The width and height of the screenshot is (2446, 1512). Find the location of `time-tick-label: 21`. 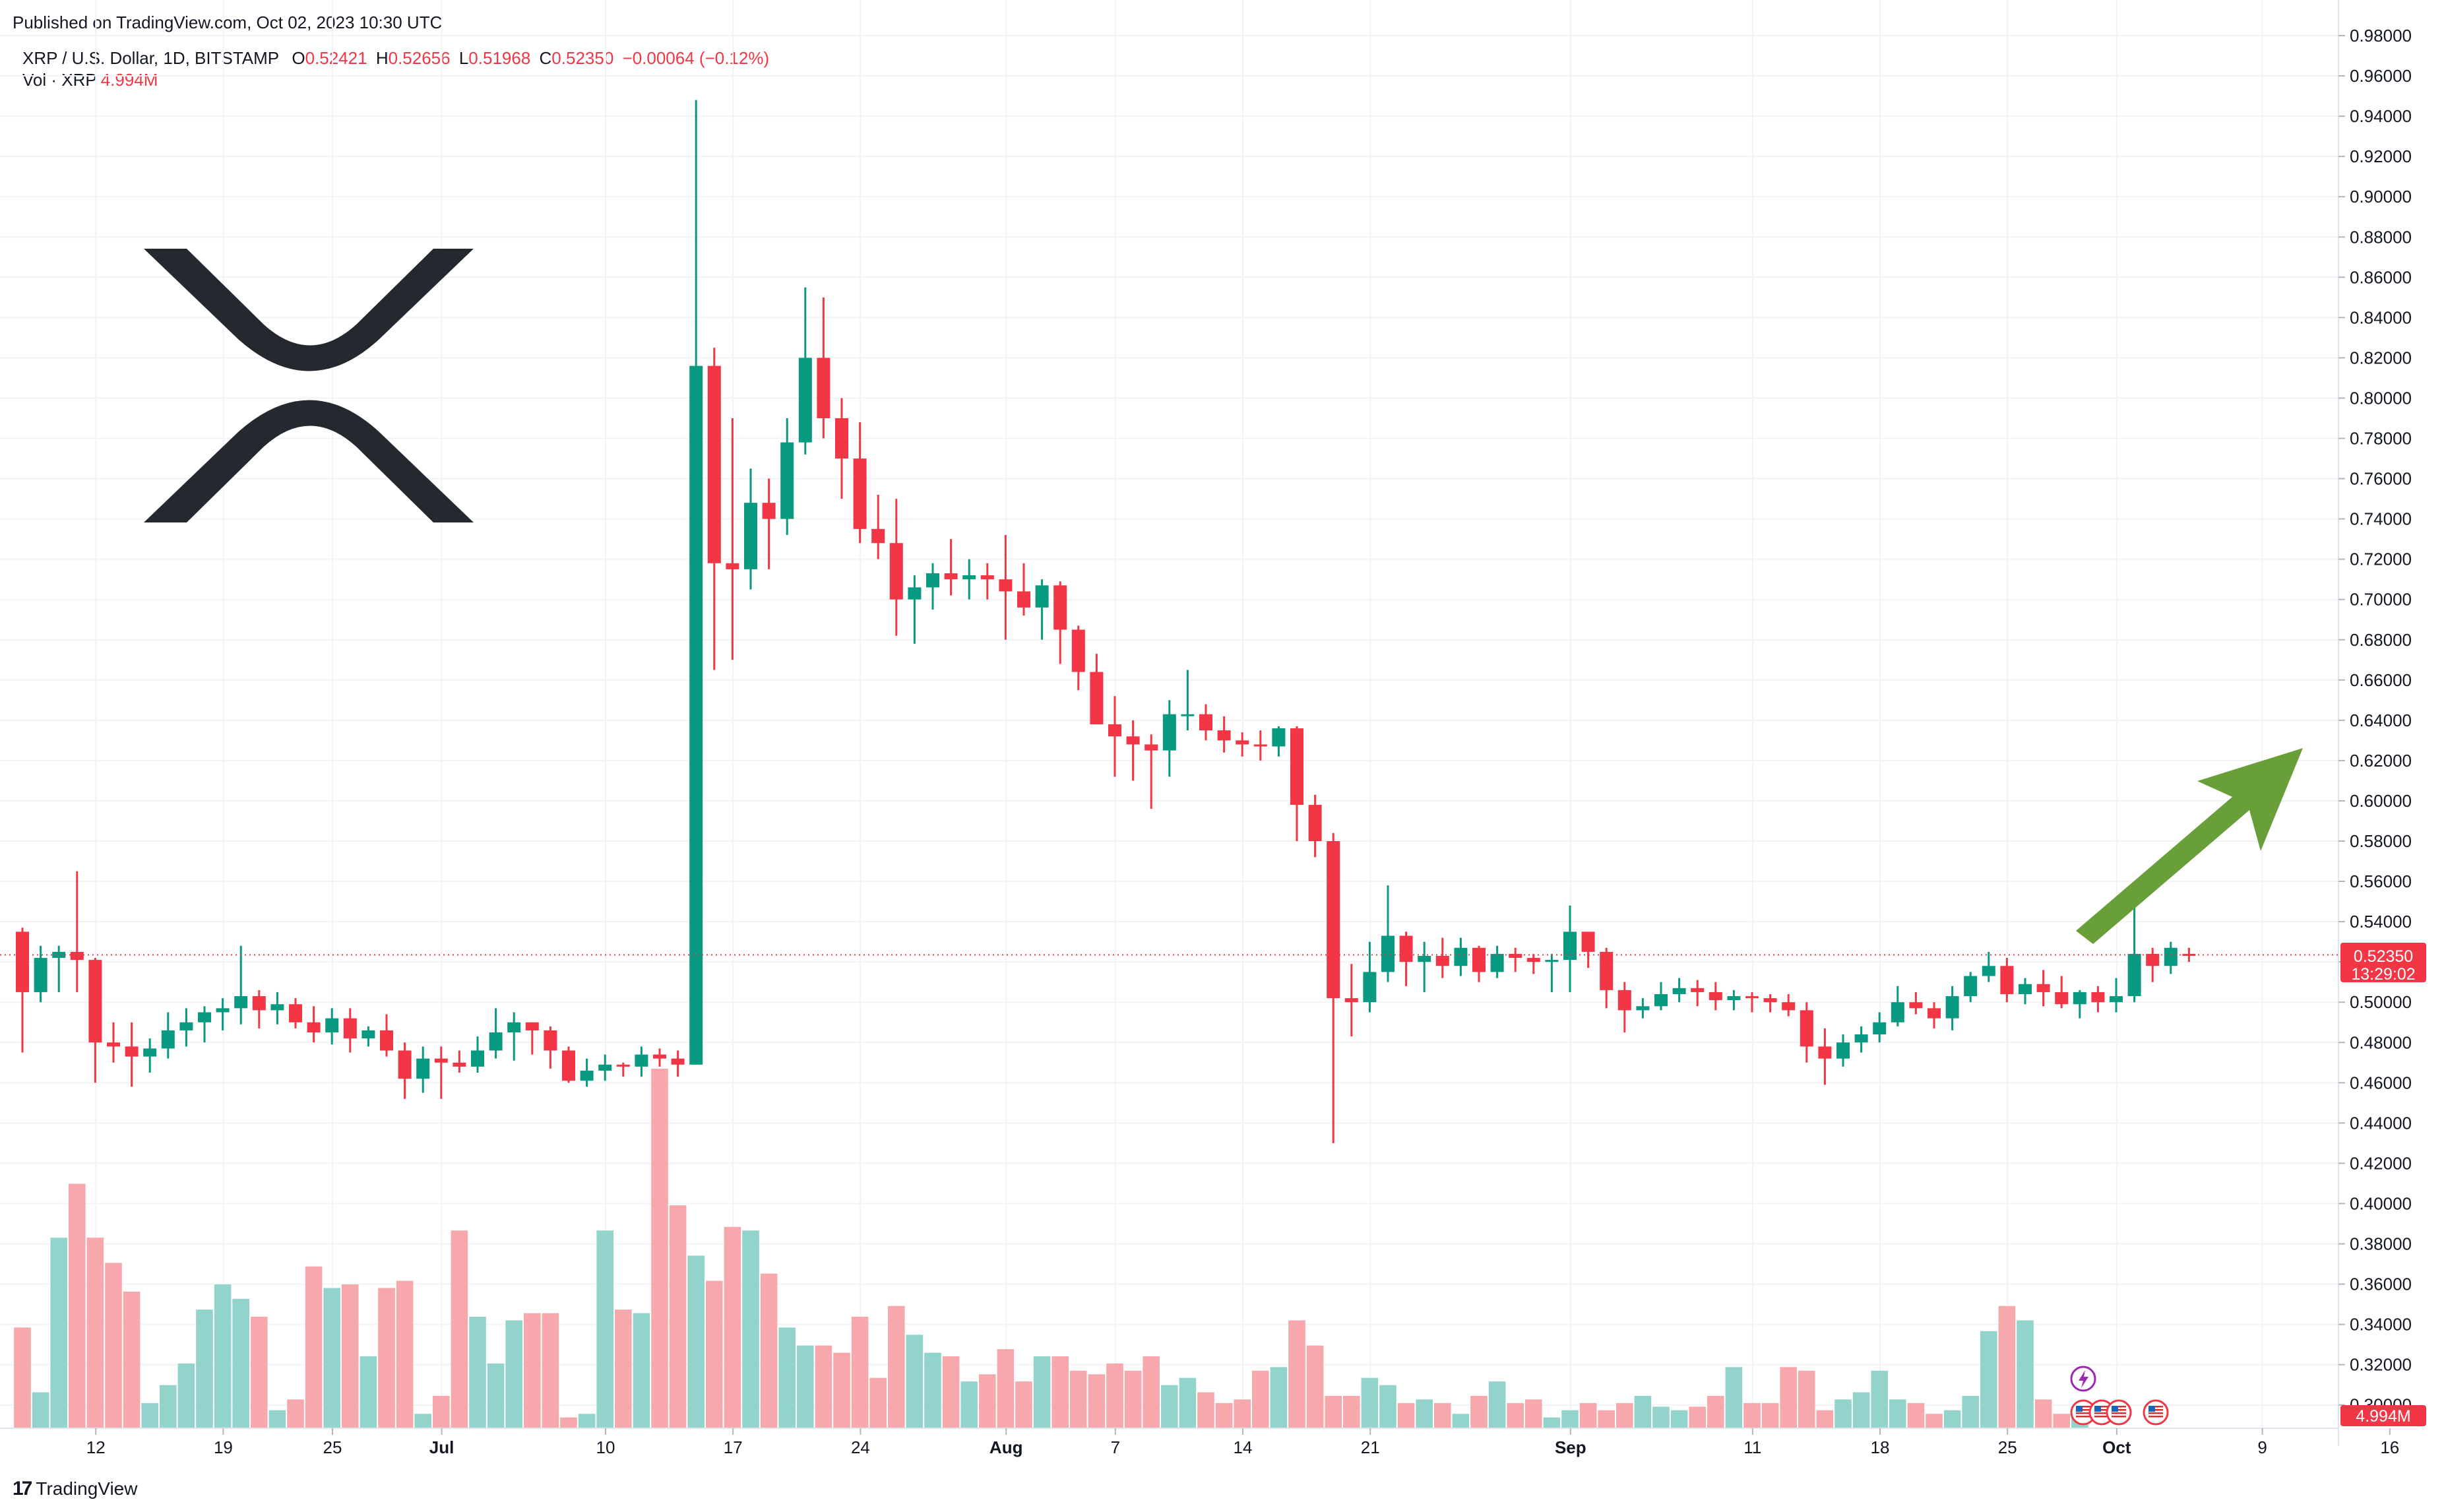

time-tick-label: 21 is located at coordinates (1370, 1447).